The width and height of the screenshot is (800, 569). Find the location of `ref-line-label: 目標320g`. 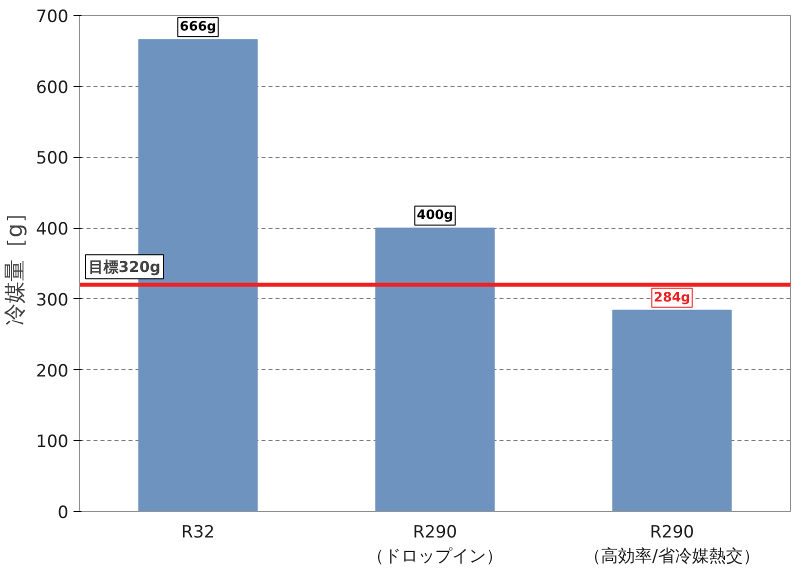

ref-line-label: 目標320g is located at coordinates (124, 267).